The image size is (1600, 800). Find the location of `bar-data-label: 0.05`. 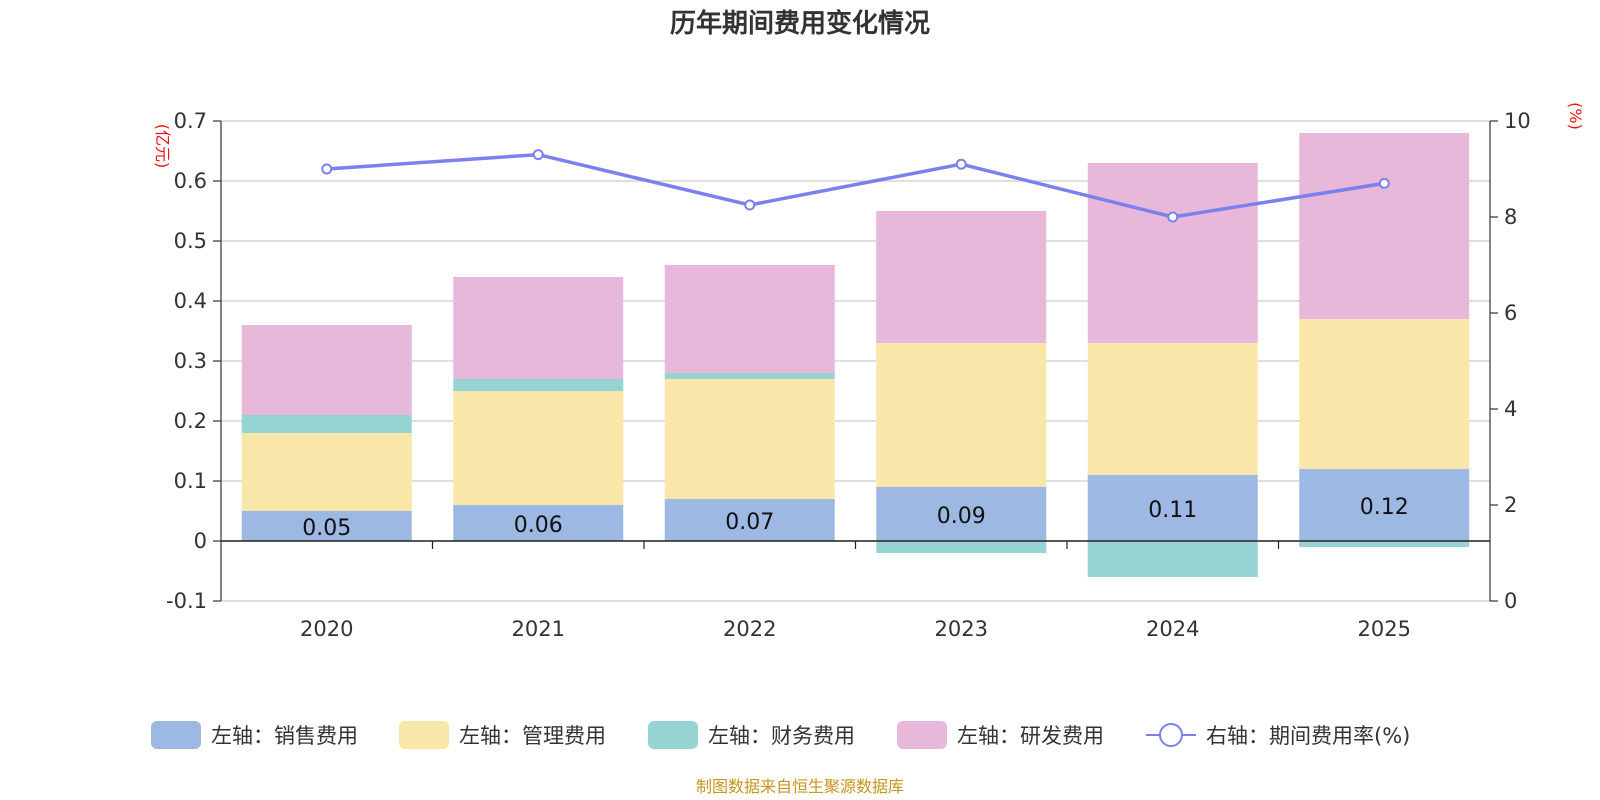

bar-data-label: 0.05 is located at coordinates (326, 528).